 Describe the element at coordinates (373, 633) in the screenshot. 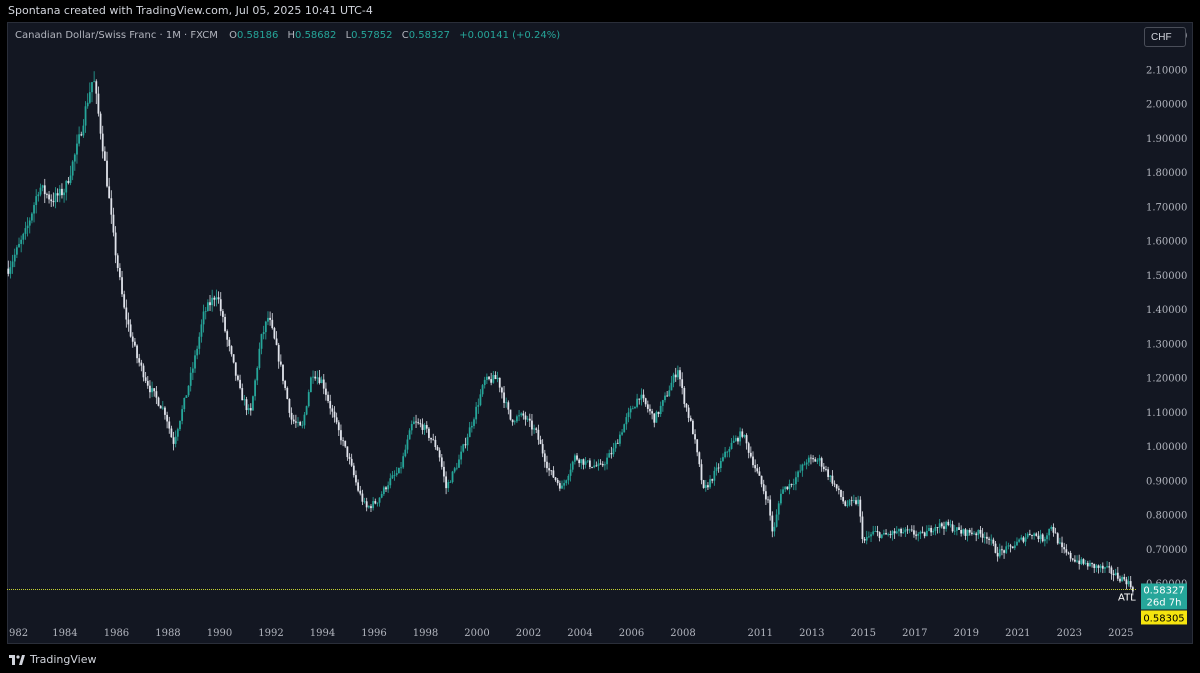

I see `time-tick-label: 1996` at that location.